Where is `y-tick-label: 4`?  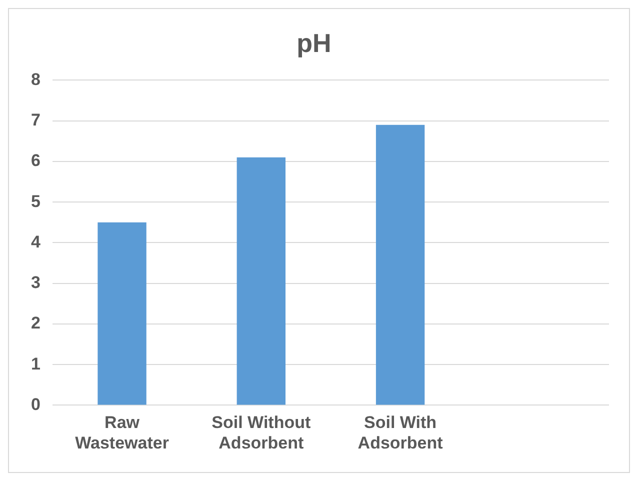
y-tick-label: 4 is located at coordinates (35, 242).